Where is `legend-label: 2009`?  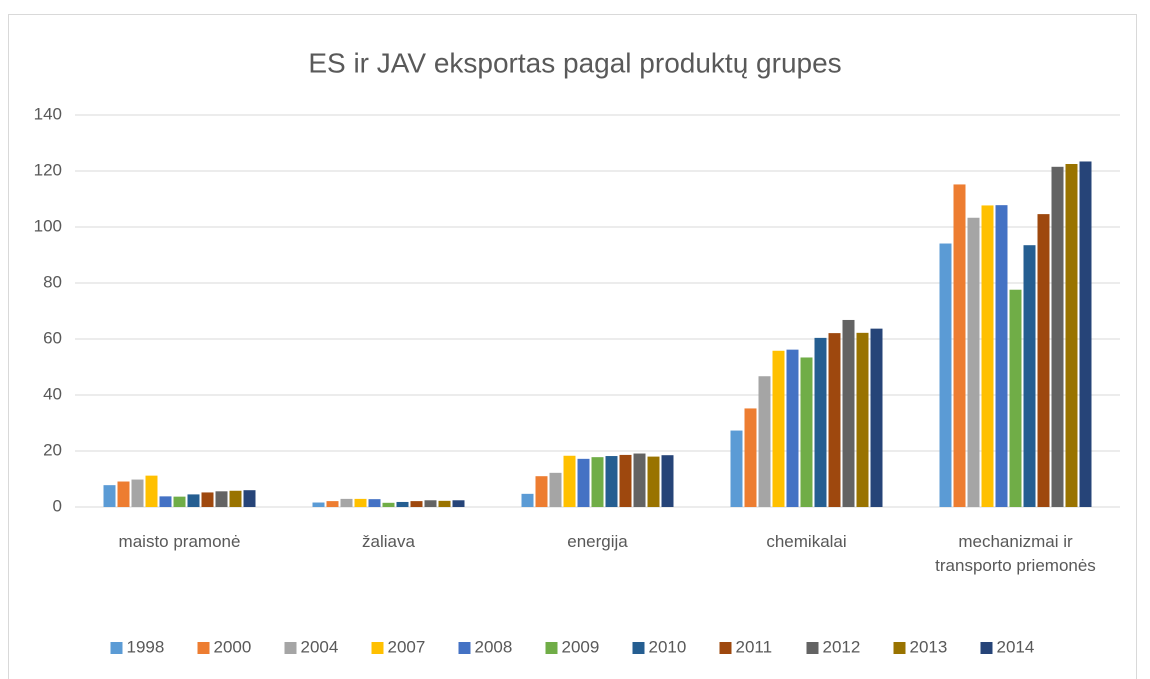
legend-label: 2009 is located at coordinates (581, 646).